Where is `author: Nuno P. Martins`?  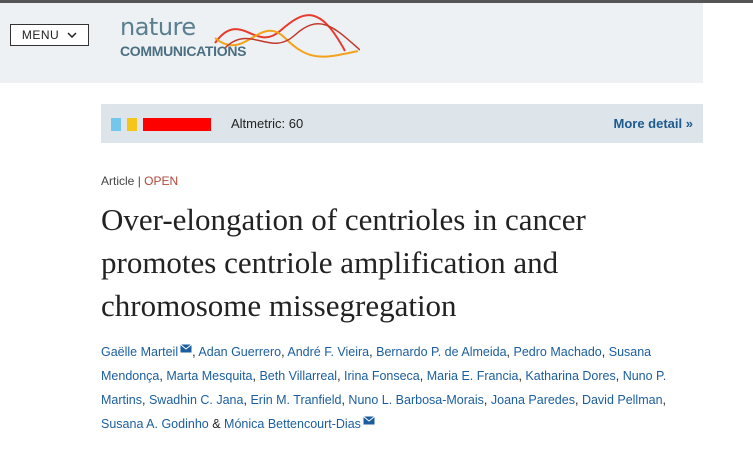 author: Nuno P. Martins is located at coordinates (383, 388).